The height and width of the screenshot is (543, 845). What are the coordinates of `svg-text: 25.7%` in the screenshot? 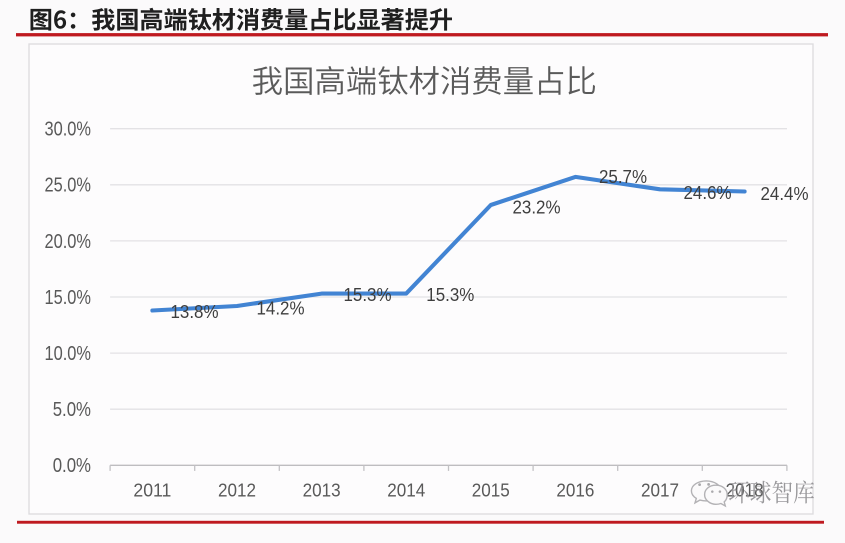 It's located at (623, 177).